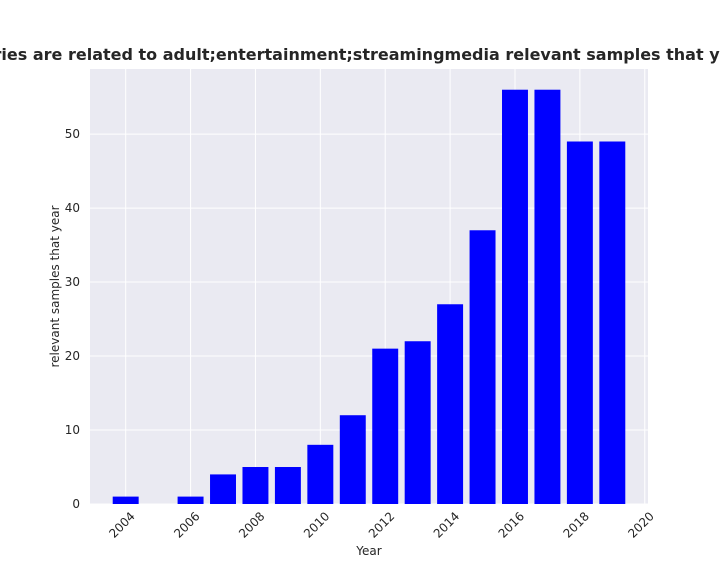  What do you see at coordinates (72, 134) in the screenshot?
I see `y-tick-label: 50` at bounding box center [72, 134].